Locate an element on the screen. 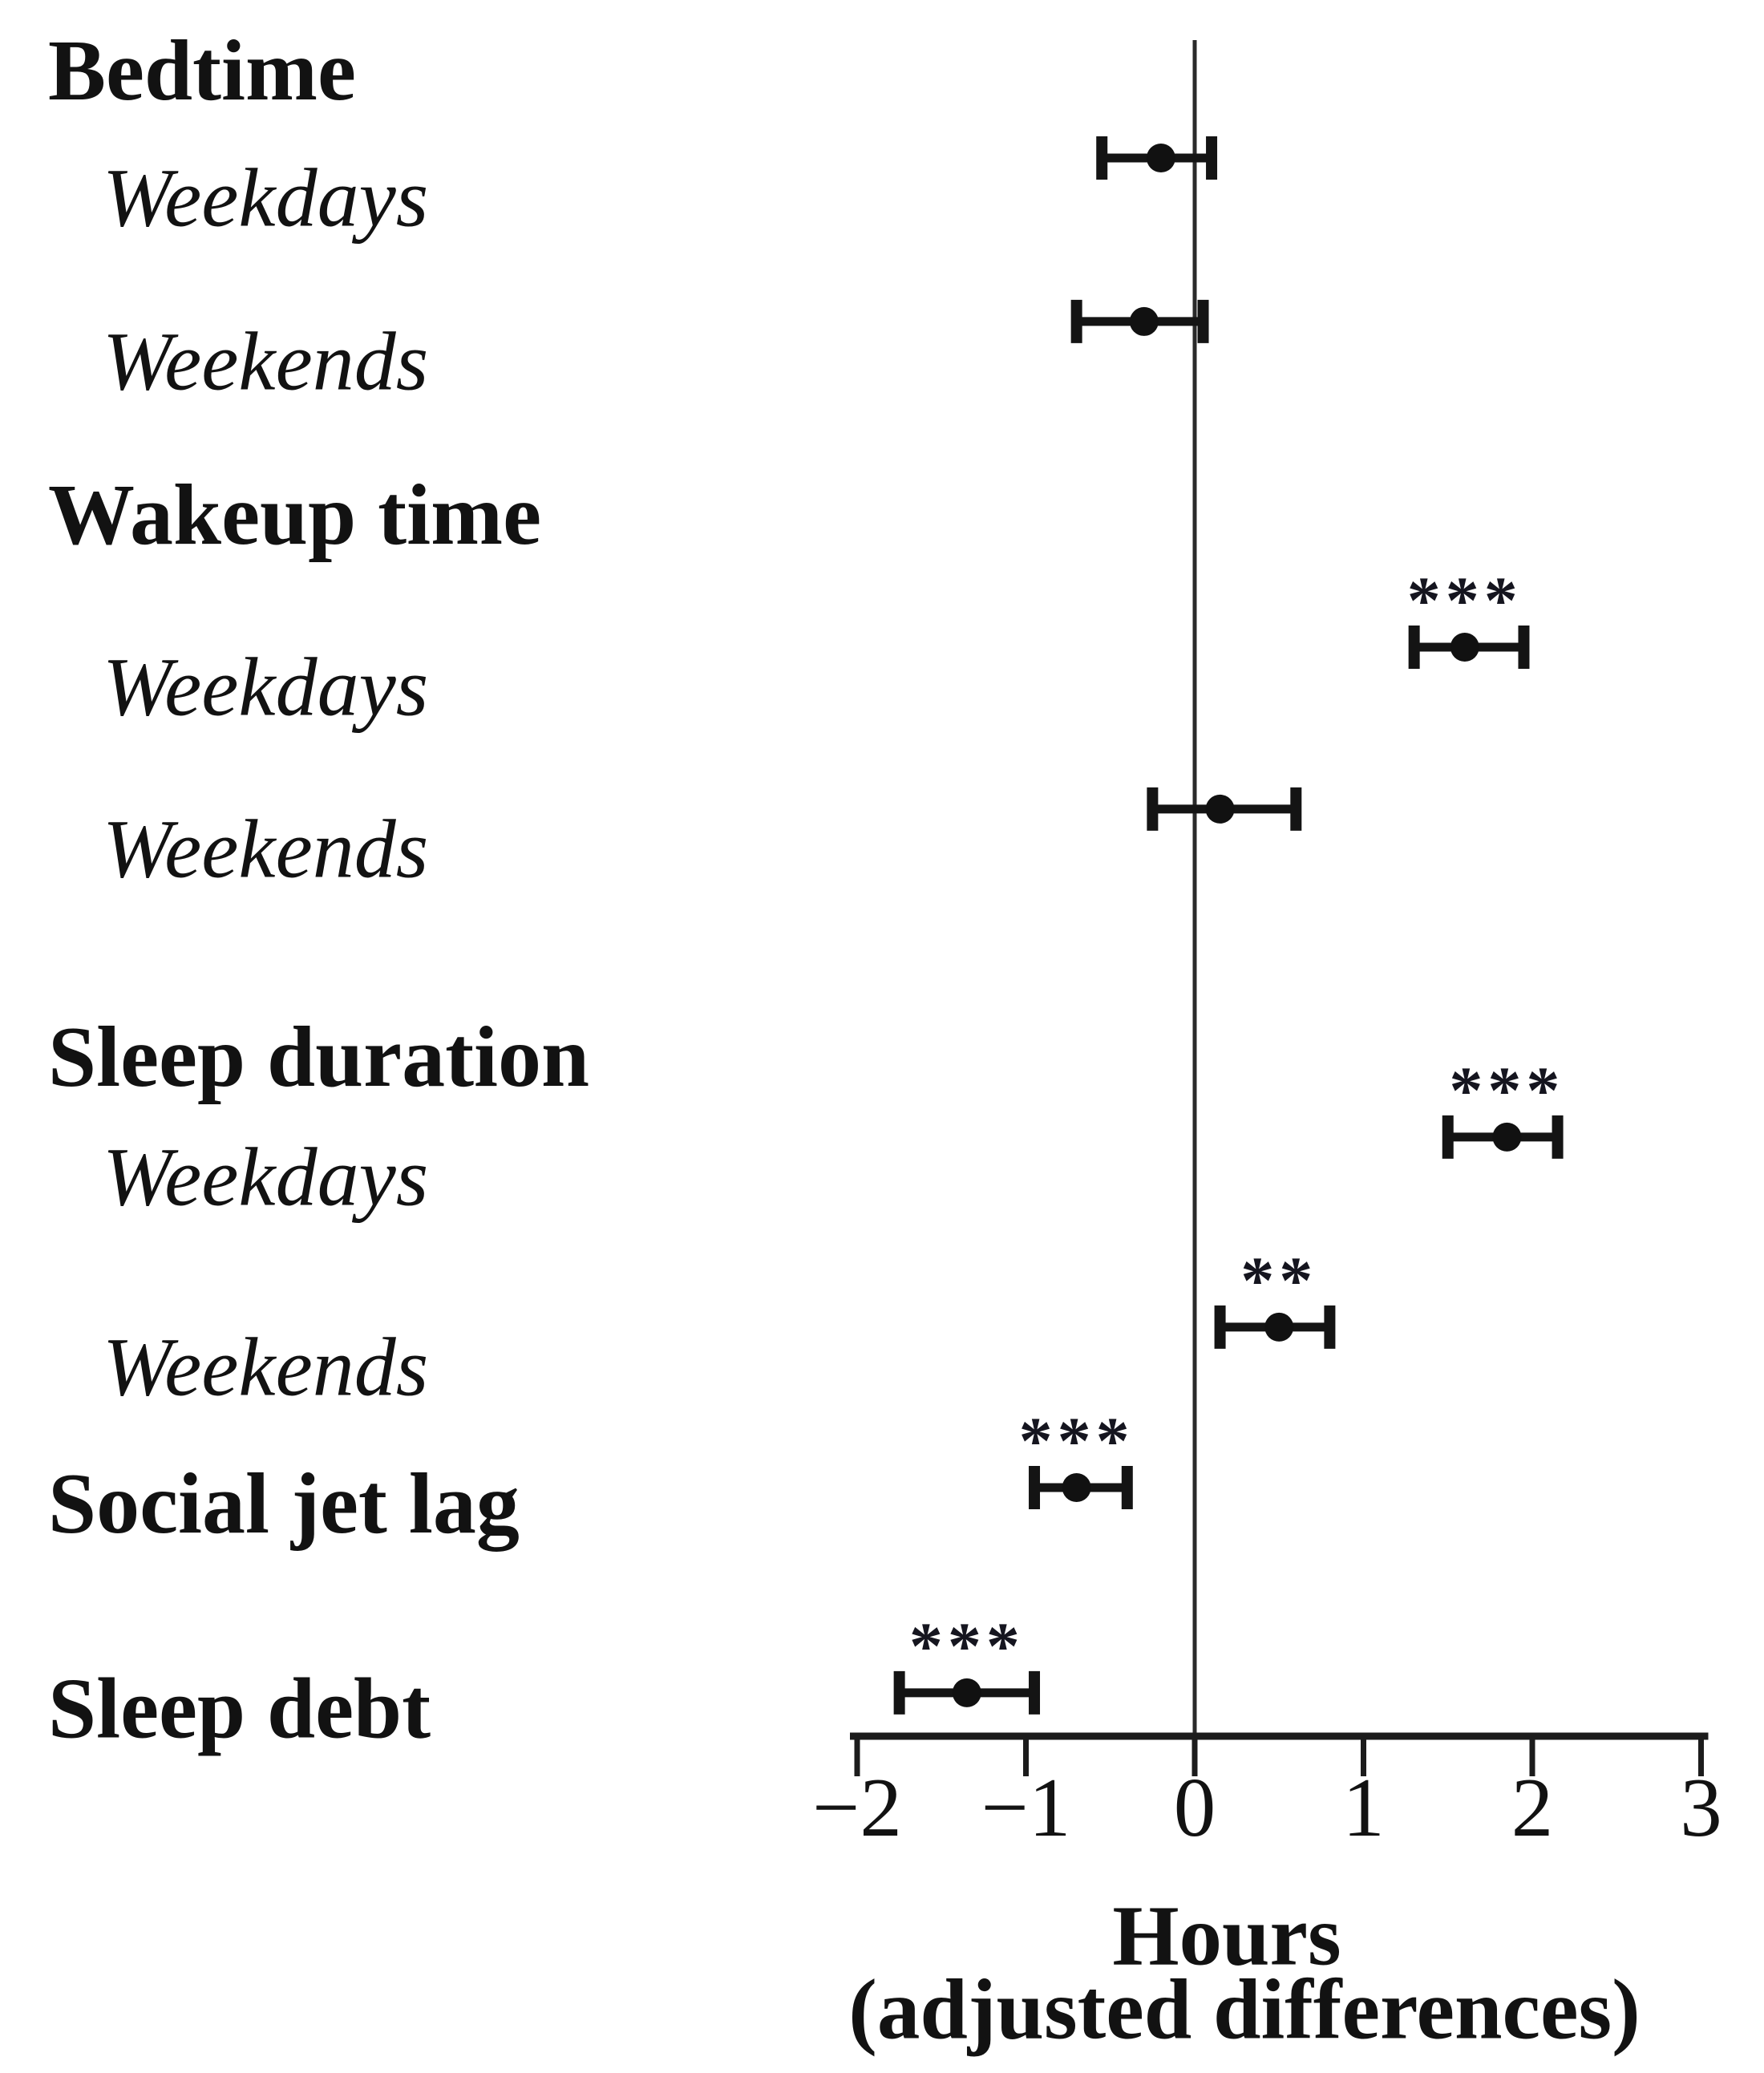 The height and width of the screenshot is (2073, 1764). row-header-label: Wakeup time is located at coordinates (294, 515).